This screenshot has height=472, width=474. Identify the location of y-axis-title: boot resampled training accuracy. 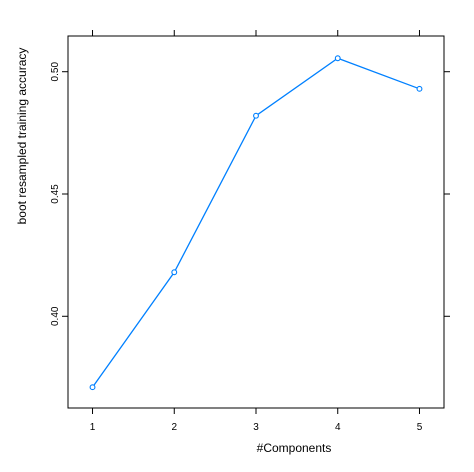
(22, 136).